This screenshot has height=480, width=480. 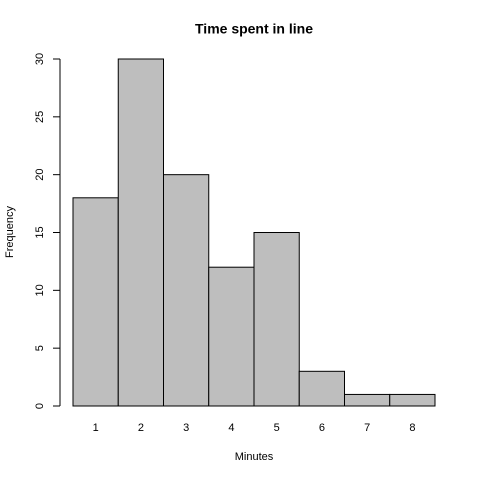 I want to click on y-tick-label: 5, so click(x=40, y=348).